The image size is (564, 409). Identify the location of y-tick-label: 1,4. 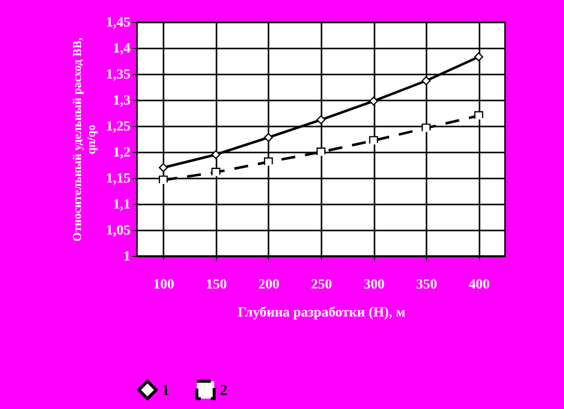
(121, 49).